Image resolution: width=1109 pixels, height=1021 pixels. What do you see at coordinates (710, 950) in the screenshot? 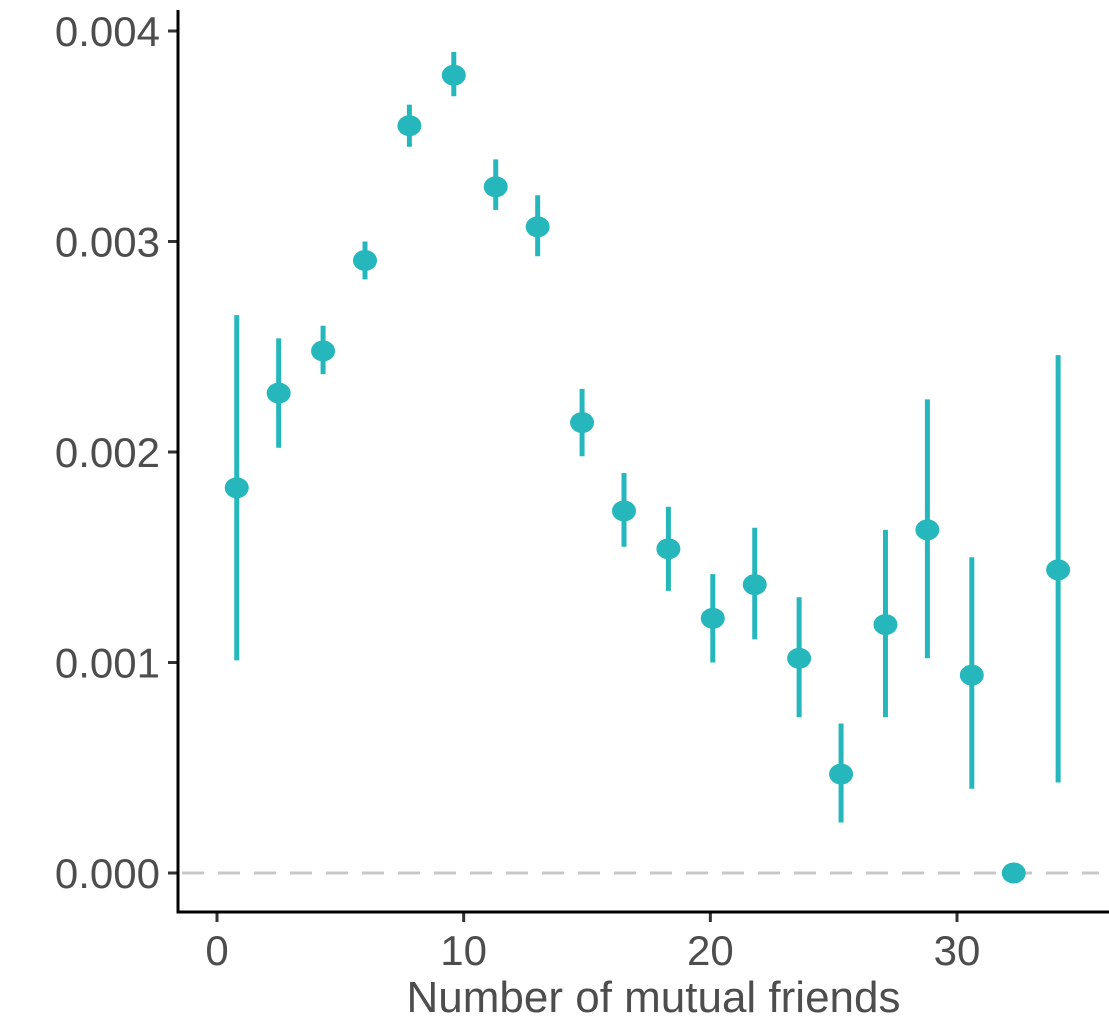
I see `x-tick-label: 20` at bounding box center [710, 950].